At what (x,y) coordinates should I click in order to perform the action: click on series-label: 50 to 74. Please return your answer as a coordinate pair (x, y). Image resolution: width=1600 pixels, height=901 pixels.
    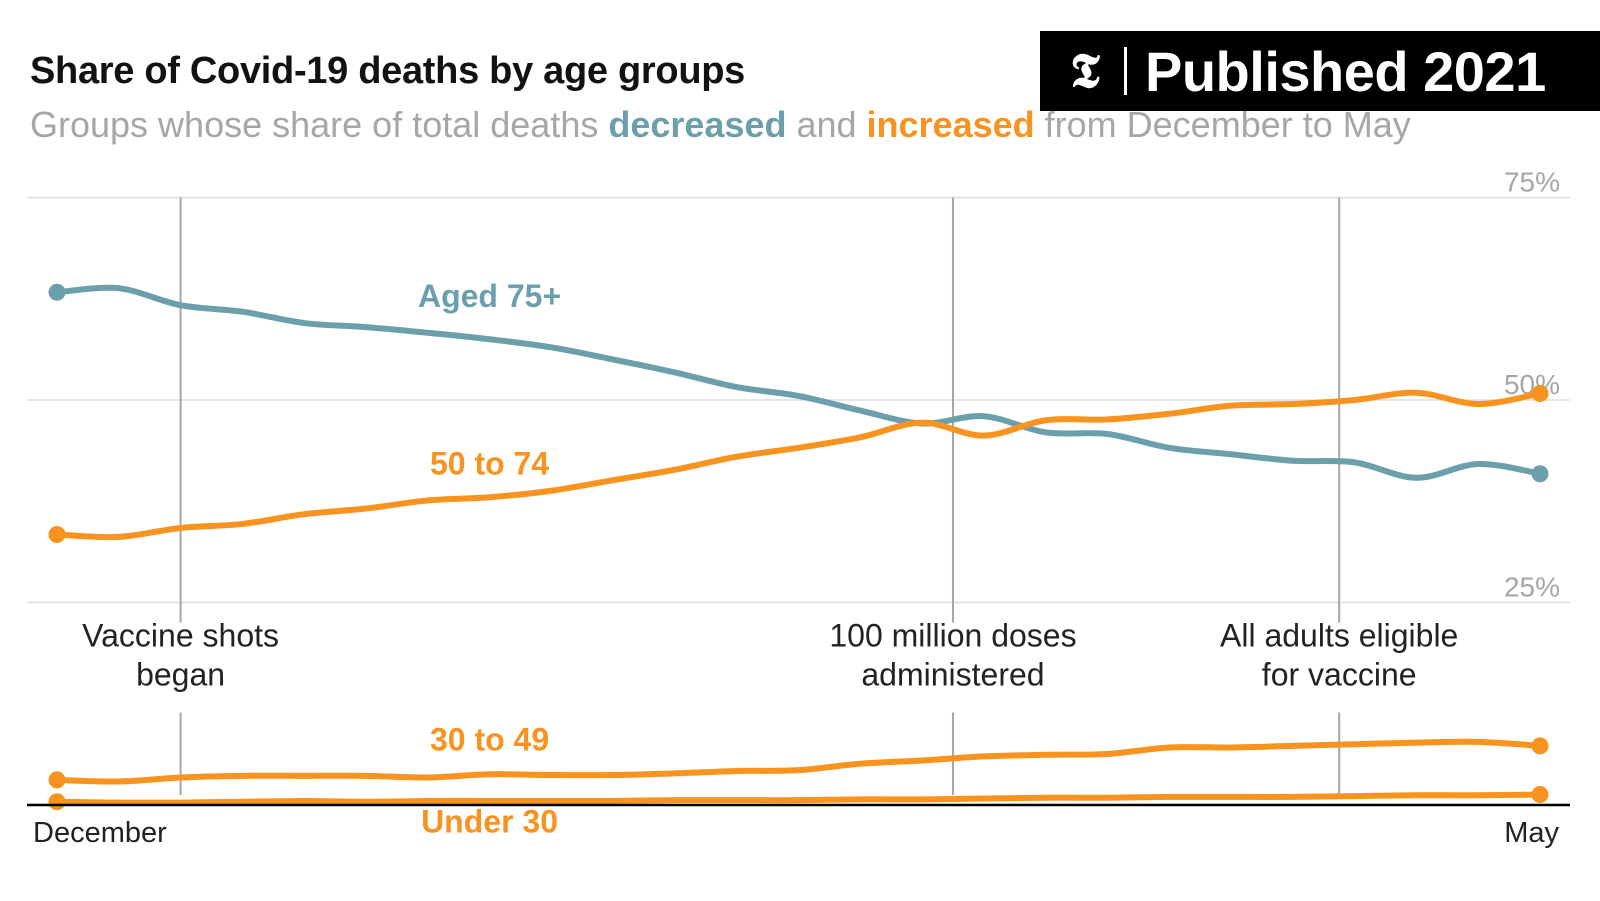
    Looking at the image, I should click on (489, 464).